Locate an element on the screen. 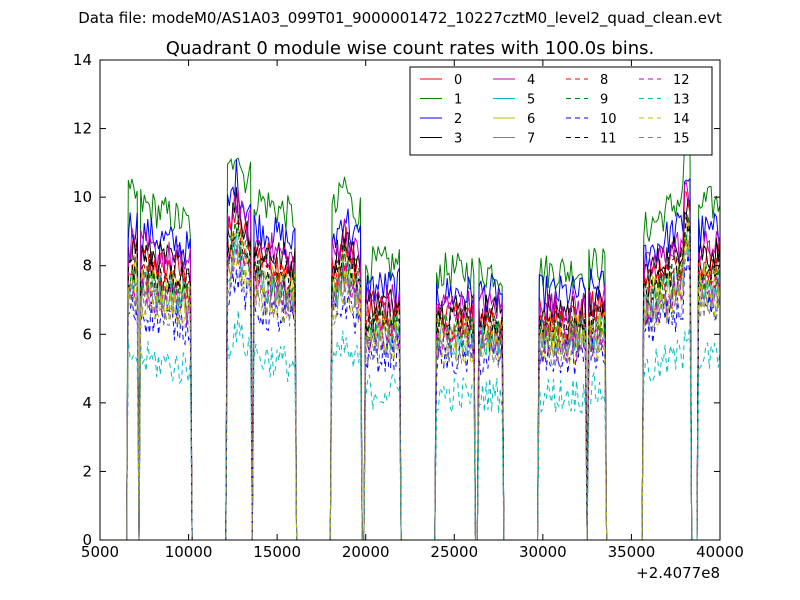 The height and width of the screenshot is (600, 800). x-offset-label: +2.4077e8 is located at coordinates (678, 573).